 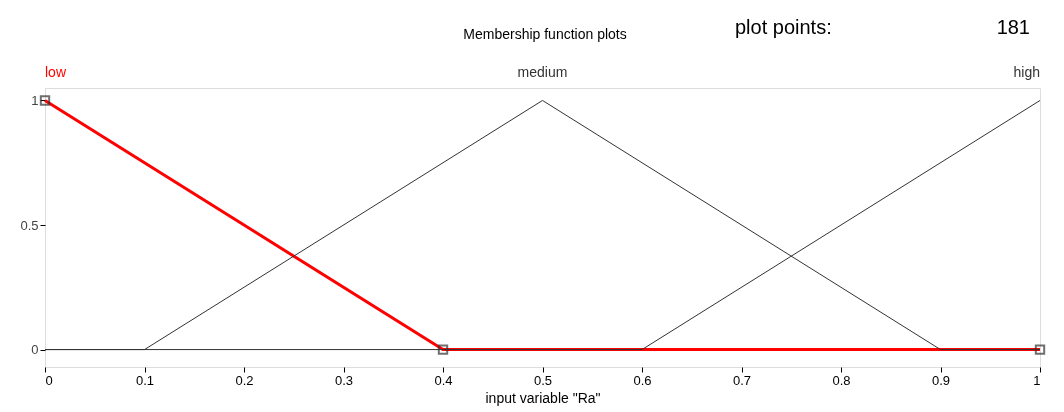 I want to click on x-tick-label: 0.2, so click(x=244, y=380).